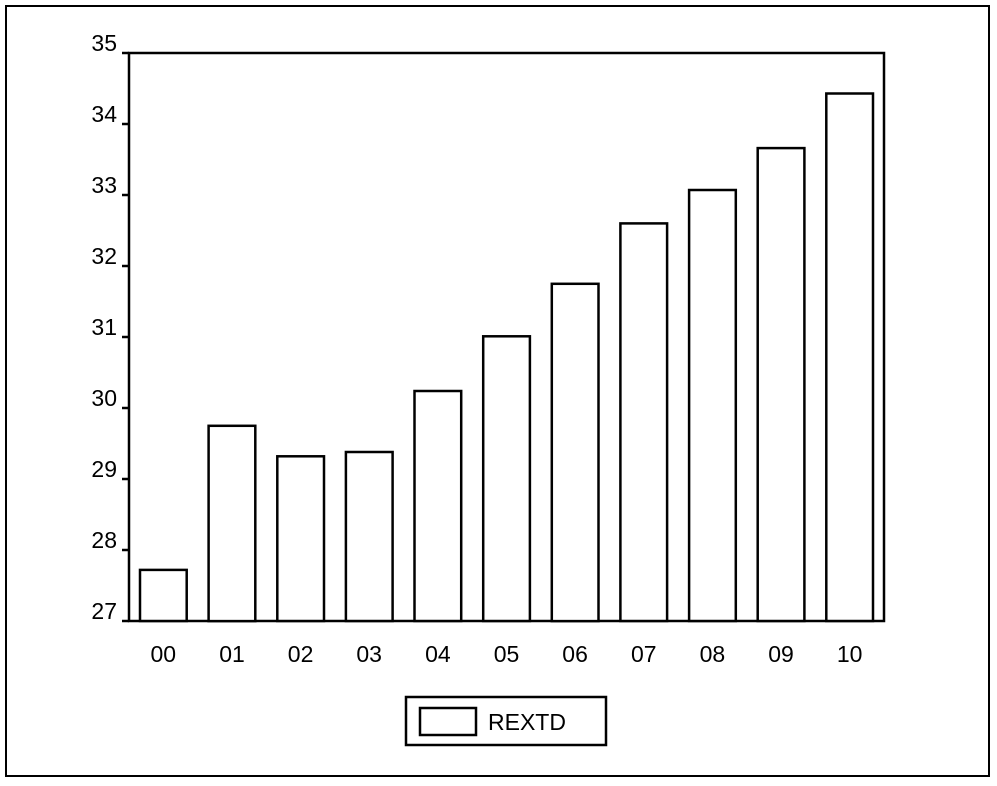 This screenshot has width=997, height=786. I want to click on x-tick-label: 04, so click(438, 654).